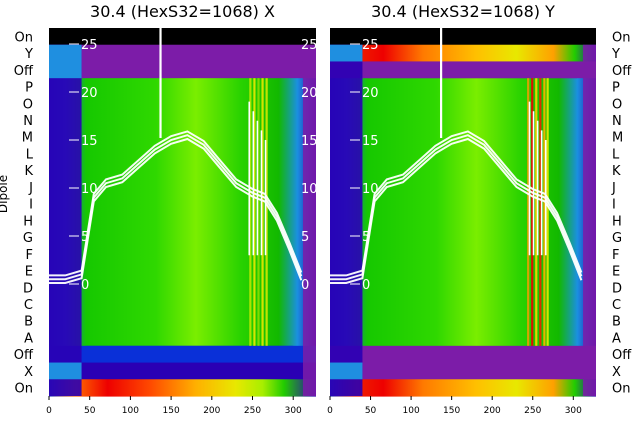 The width and height of the screenshot is (640, 444). What do you see at coordinates (211, 411) in the screenshot?
I see `x-tick-label: 200` at bounding box center [211, 411].